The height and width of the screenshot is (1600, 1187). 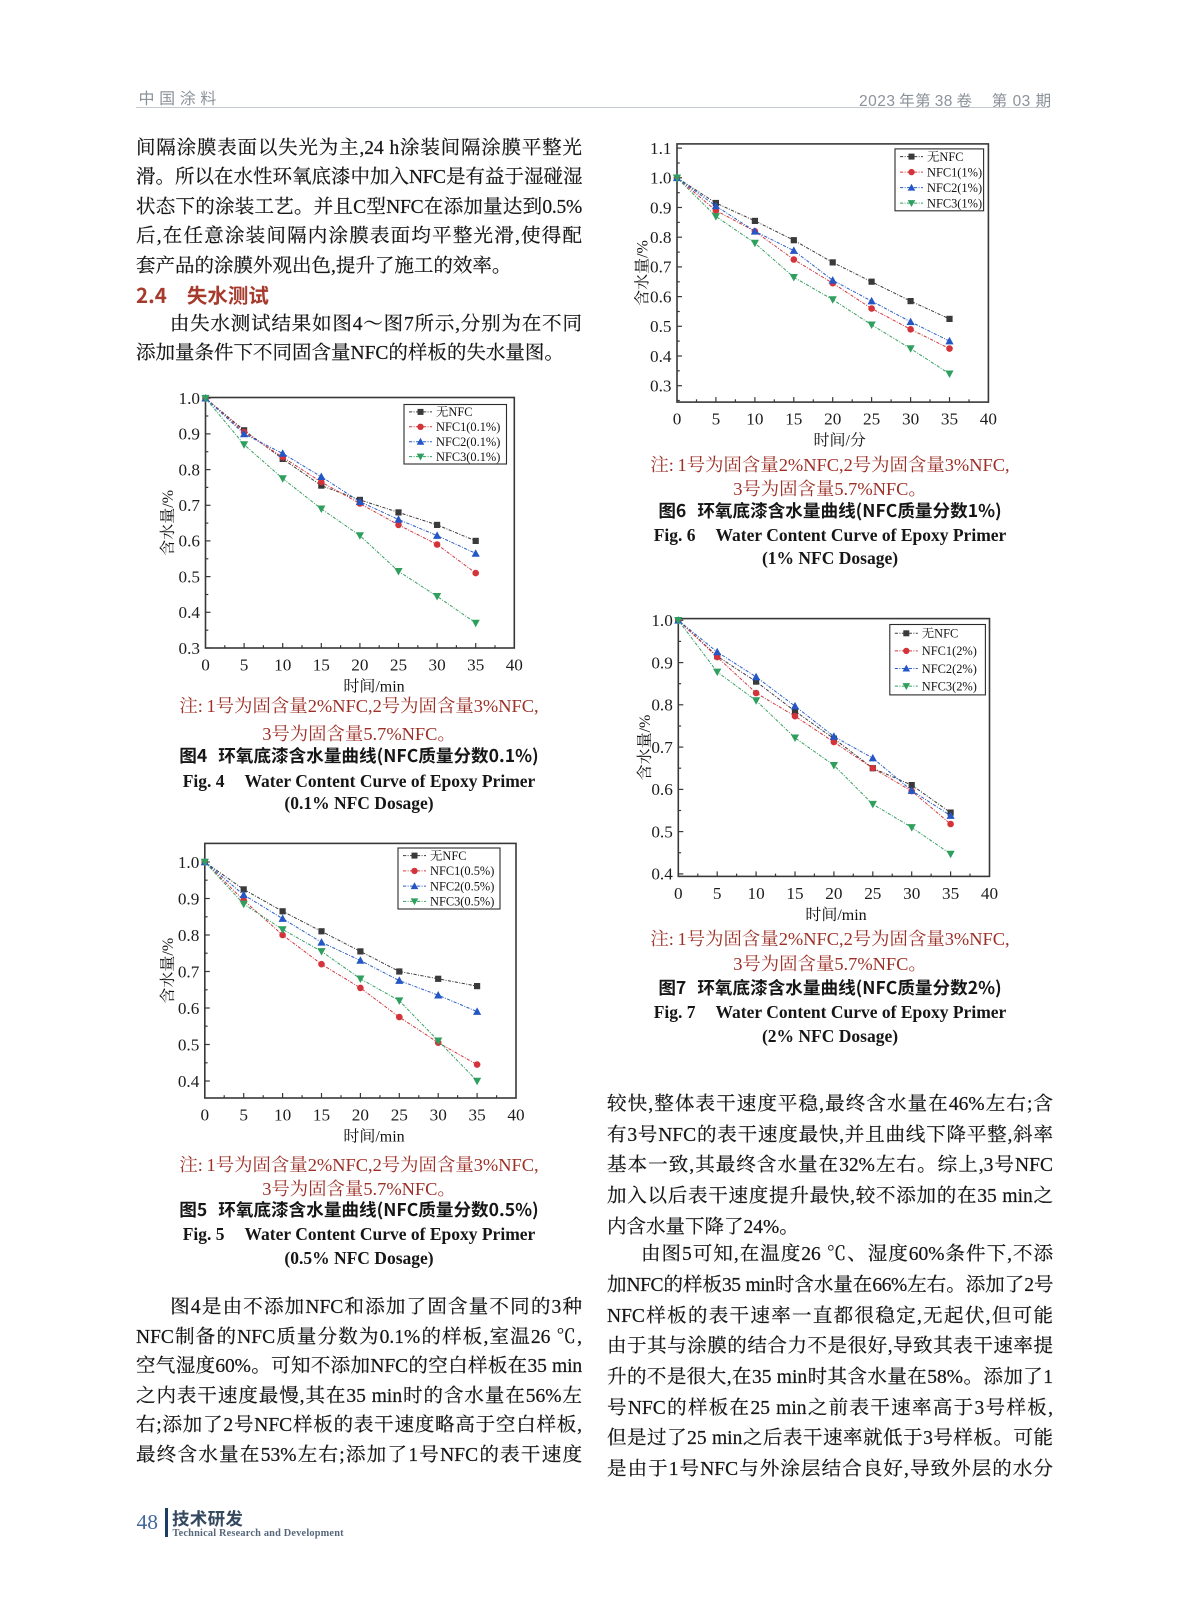 I want to click on svg-text: NFC3(0.1%), so click(x=468, y=457).